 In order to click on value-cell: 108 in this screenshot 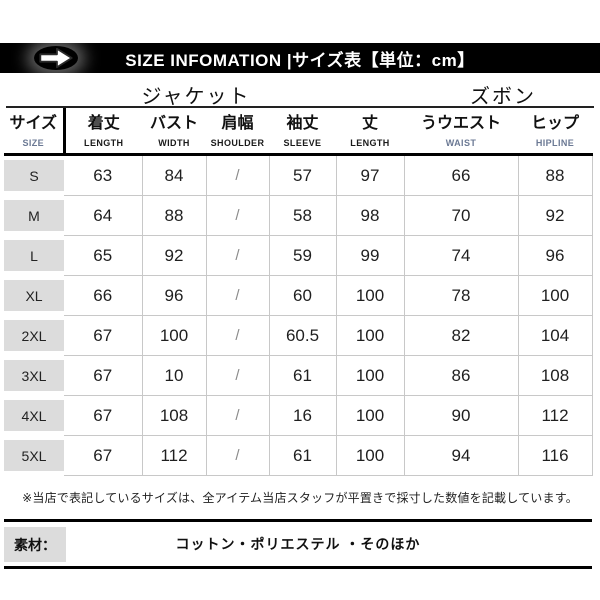, I will do `click(174, 415)`.